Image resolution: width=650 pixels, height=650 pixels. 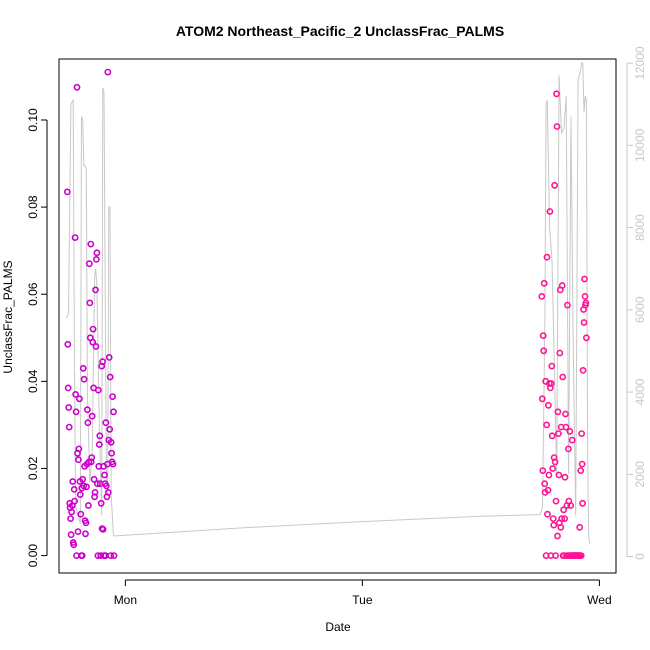 I want to click on y2-tick-label: 10000, so click(x=640, y=145).